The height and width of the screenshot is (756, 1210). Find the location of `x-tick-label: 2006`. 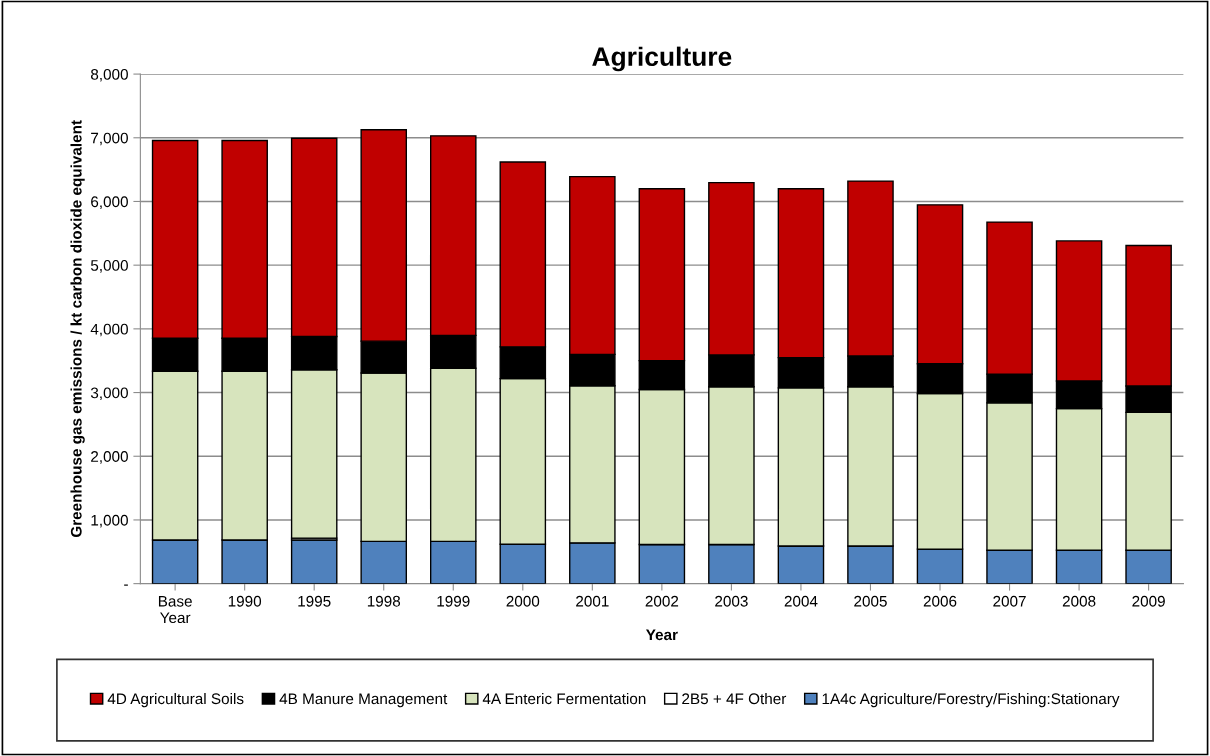

x-tick-label: 2006 is located at coordinates (940, 601).